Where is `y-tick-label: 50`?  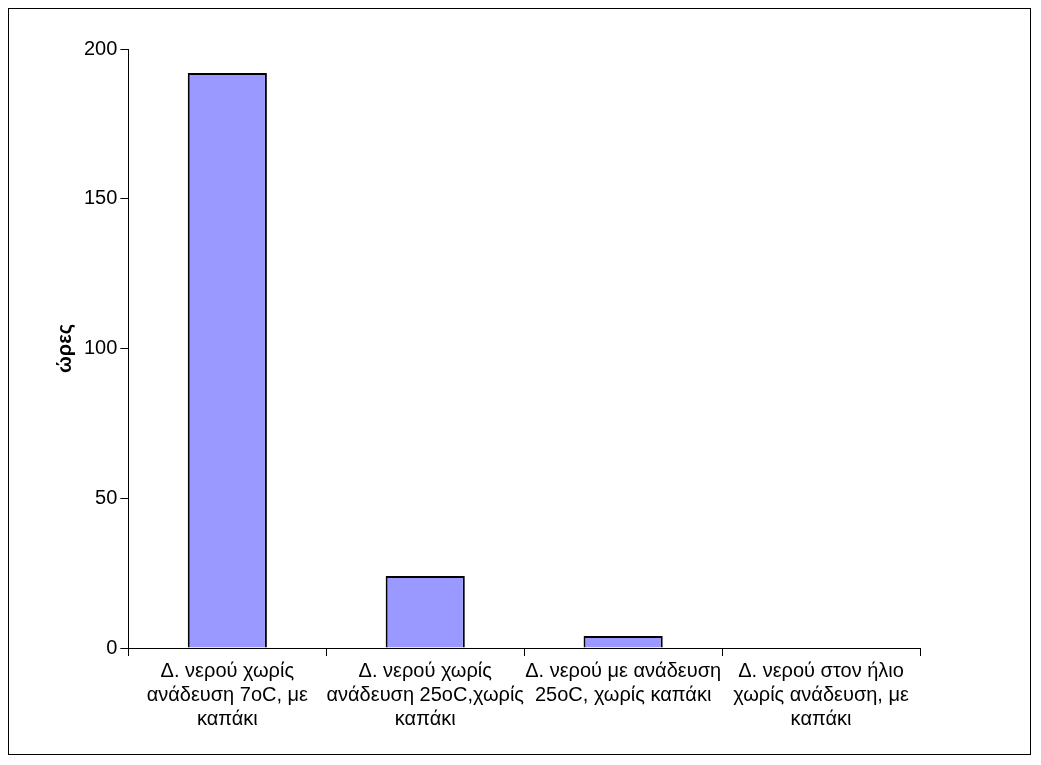
y-tick-label: 50 is located at coordinates (106, 496).